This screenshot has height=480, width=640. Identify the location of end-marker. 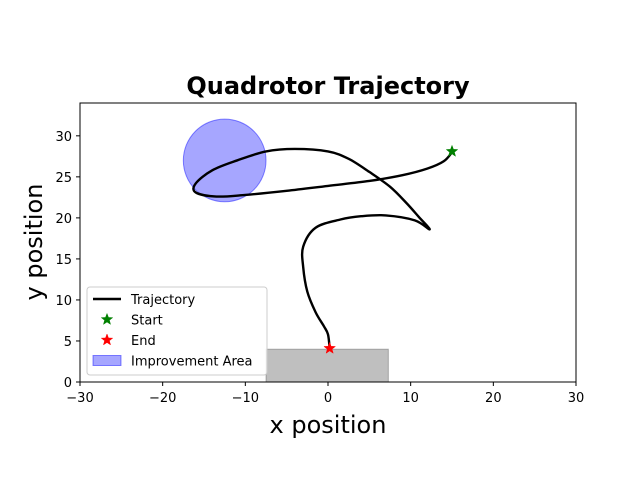
(330, 347).